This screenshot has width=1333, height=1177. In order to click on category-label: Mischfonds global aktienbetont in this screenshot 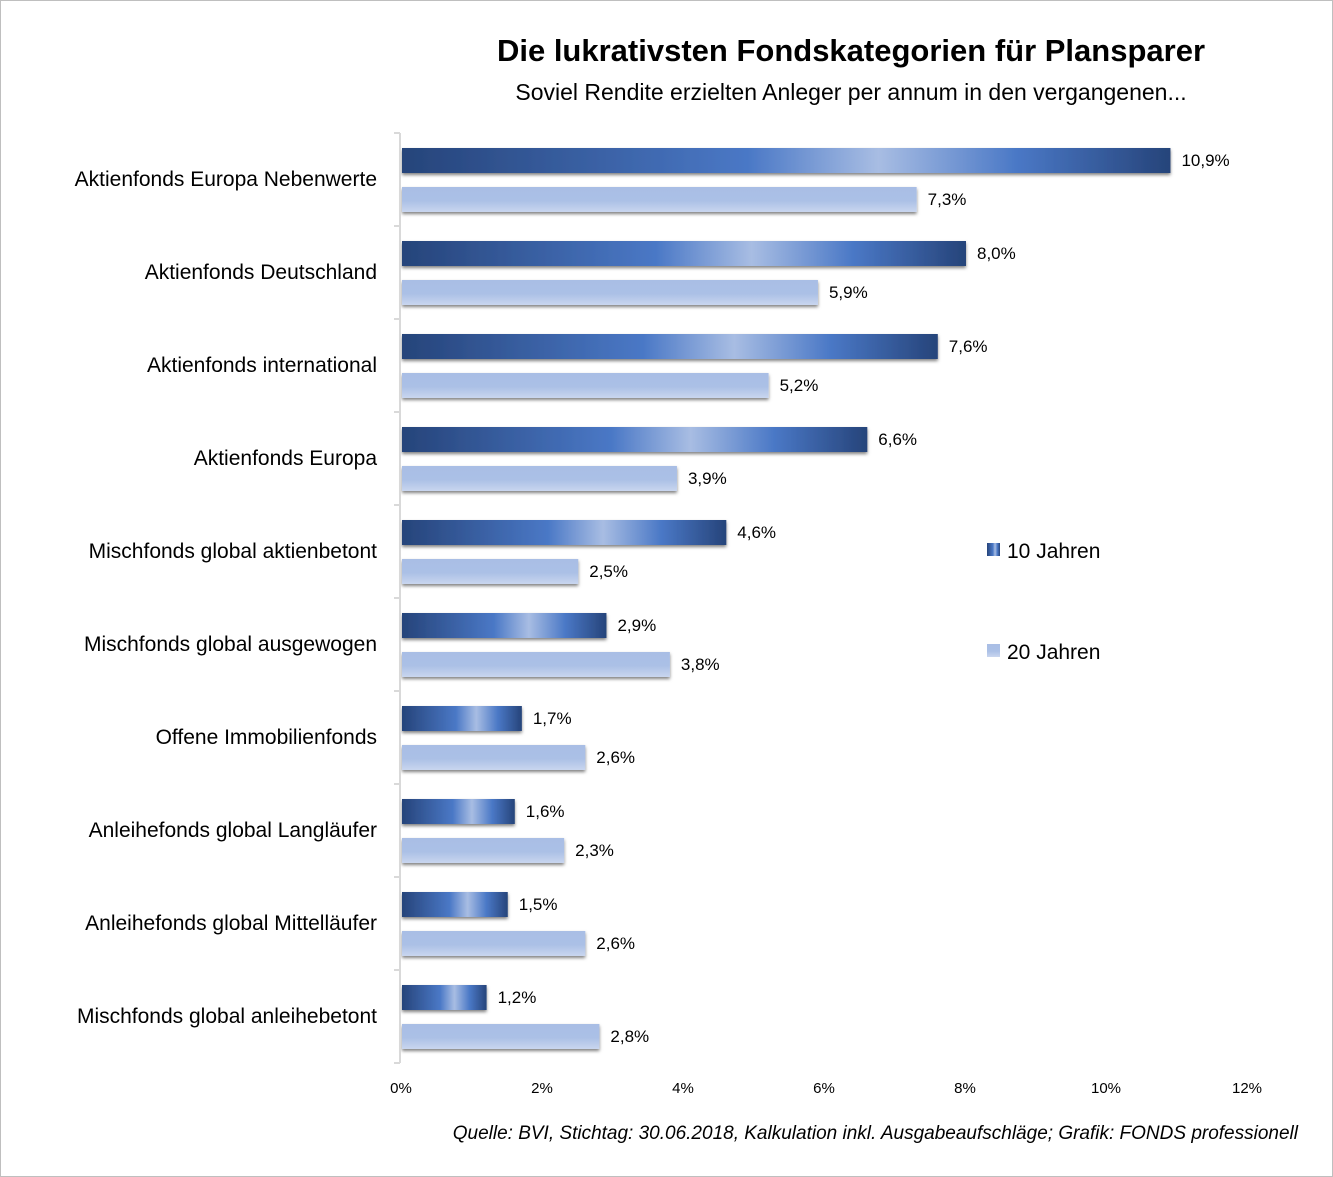, I will do `click(233, 551)`.